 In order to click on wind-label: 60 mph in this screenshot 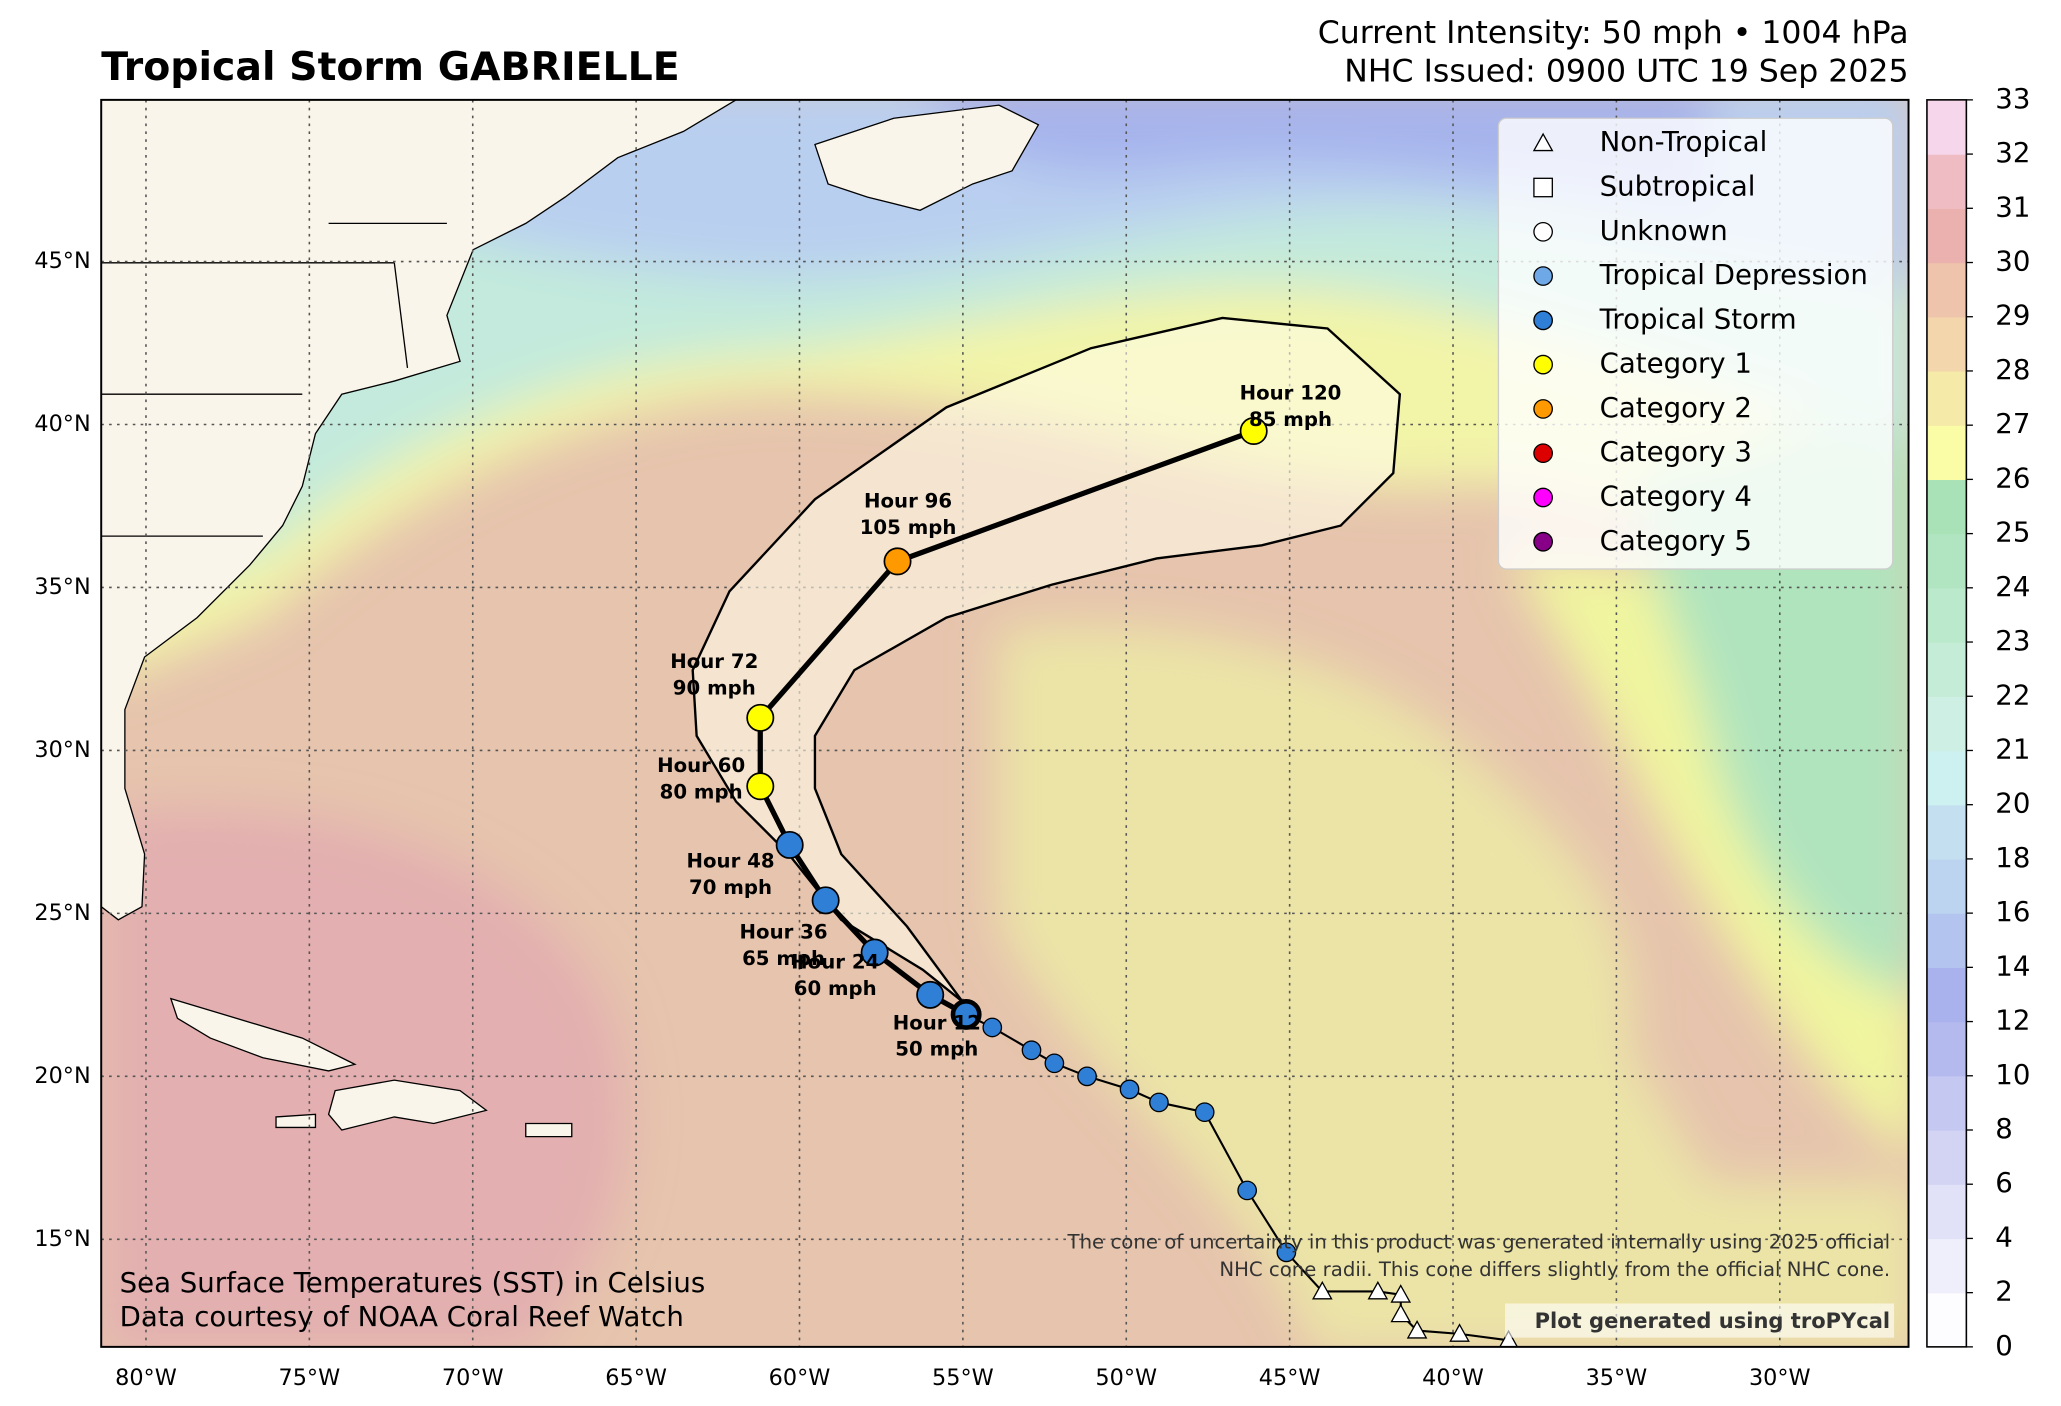, I will do `click(835, 988)`.